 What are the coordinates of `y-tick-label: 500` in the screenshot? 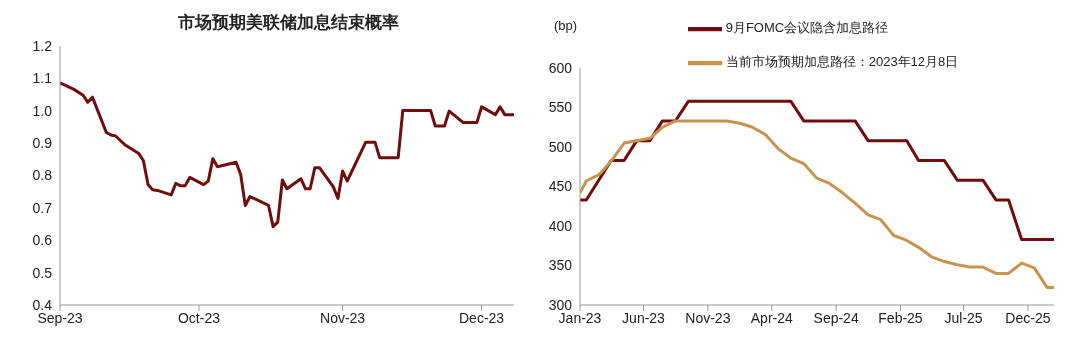 It's located at (560, 146).